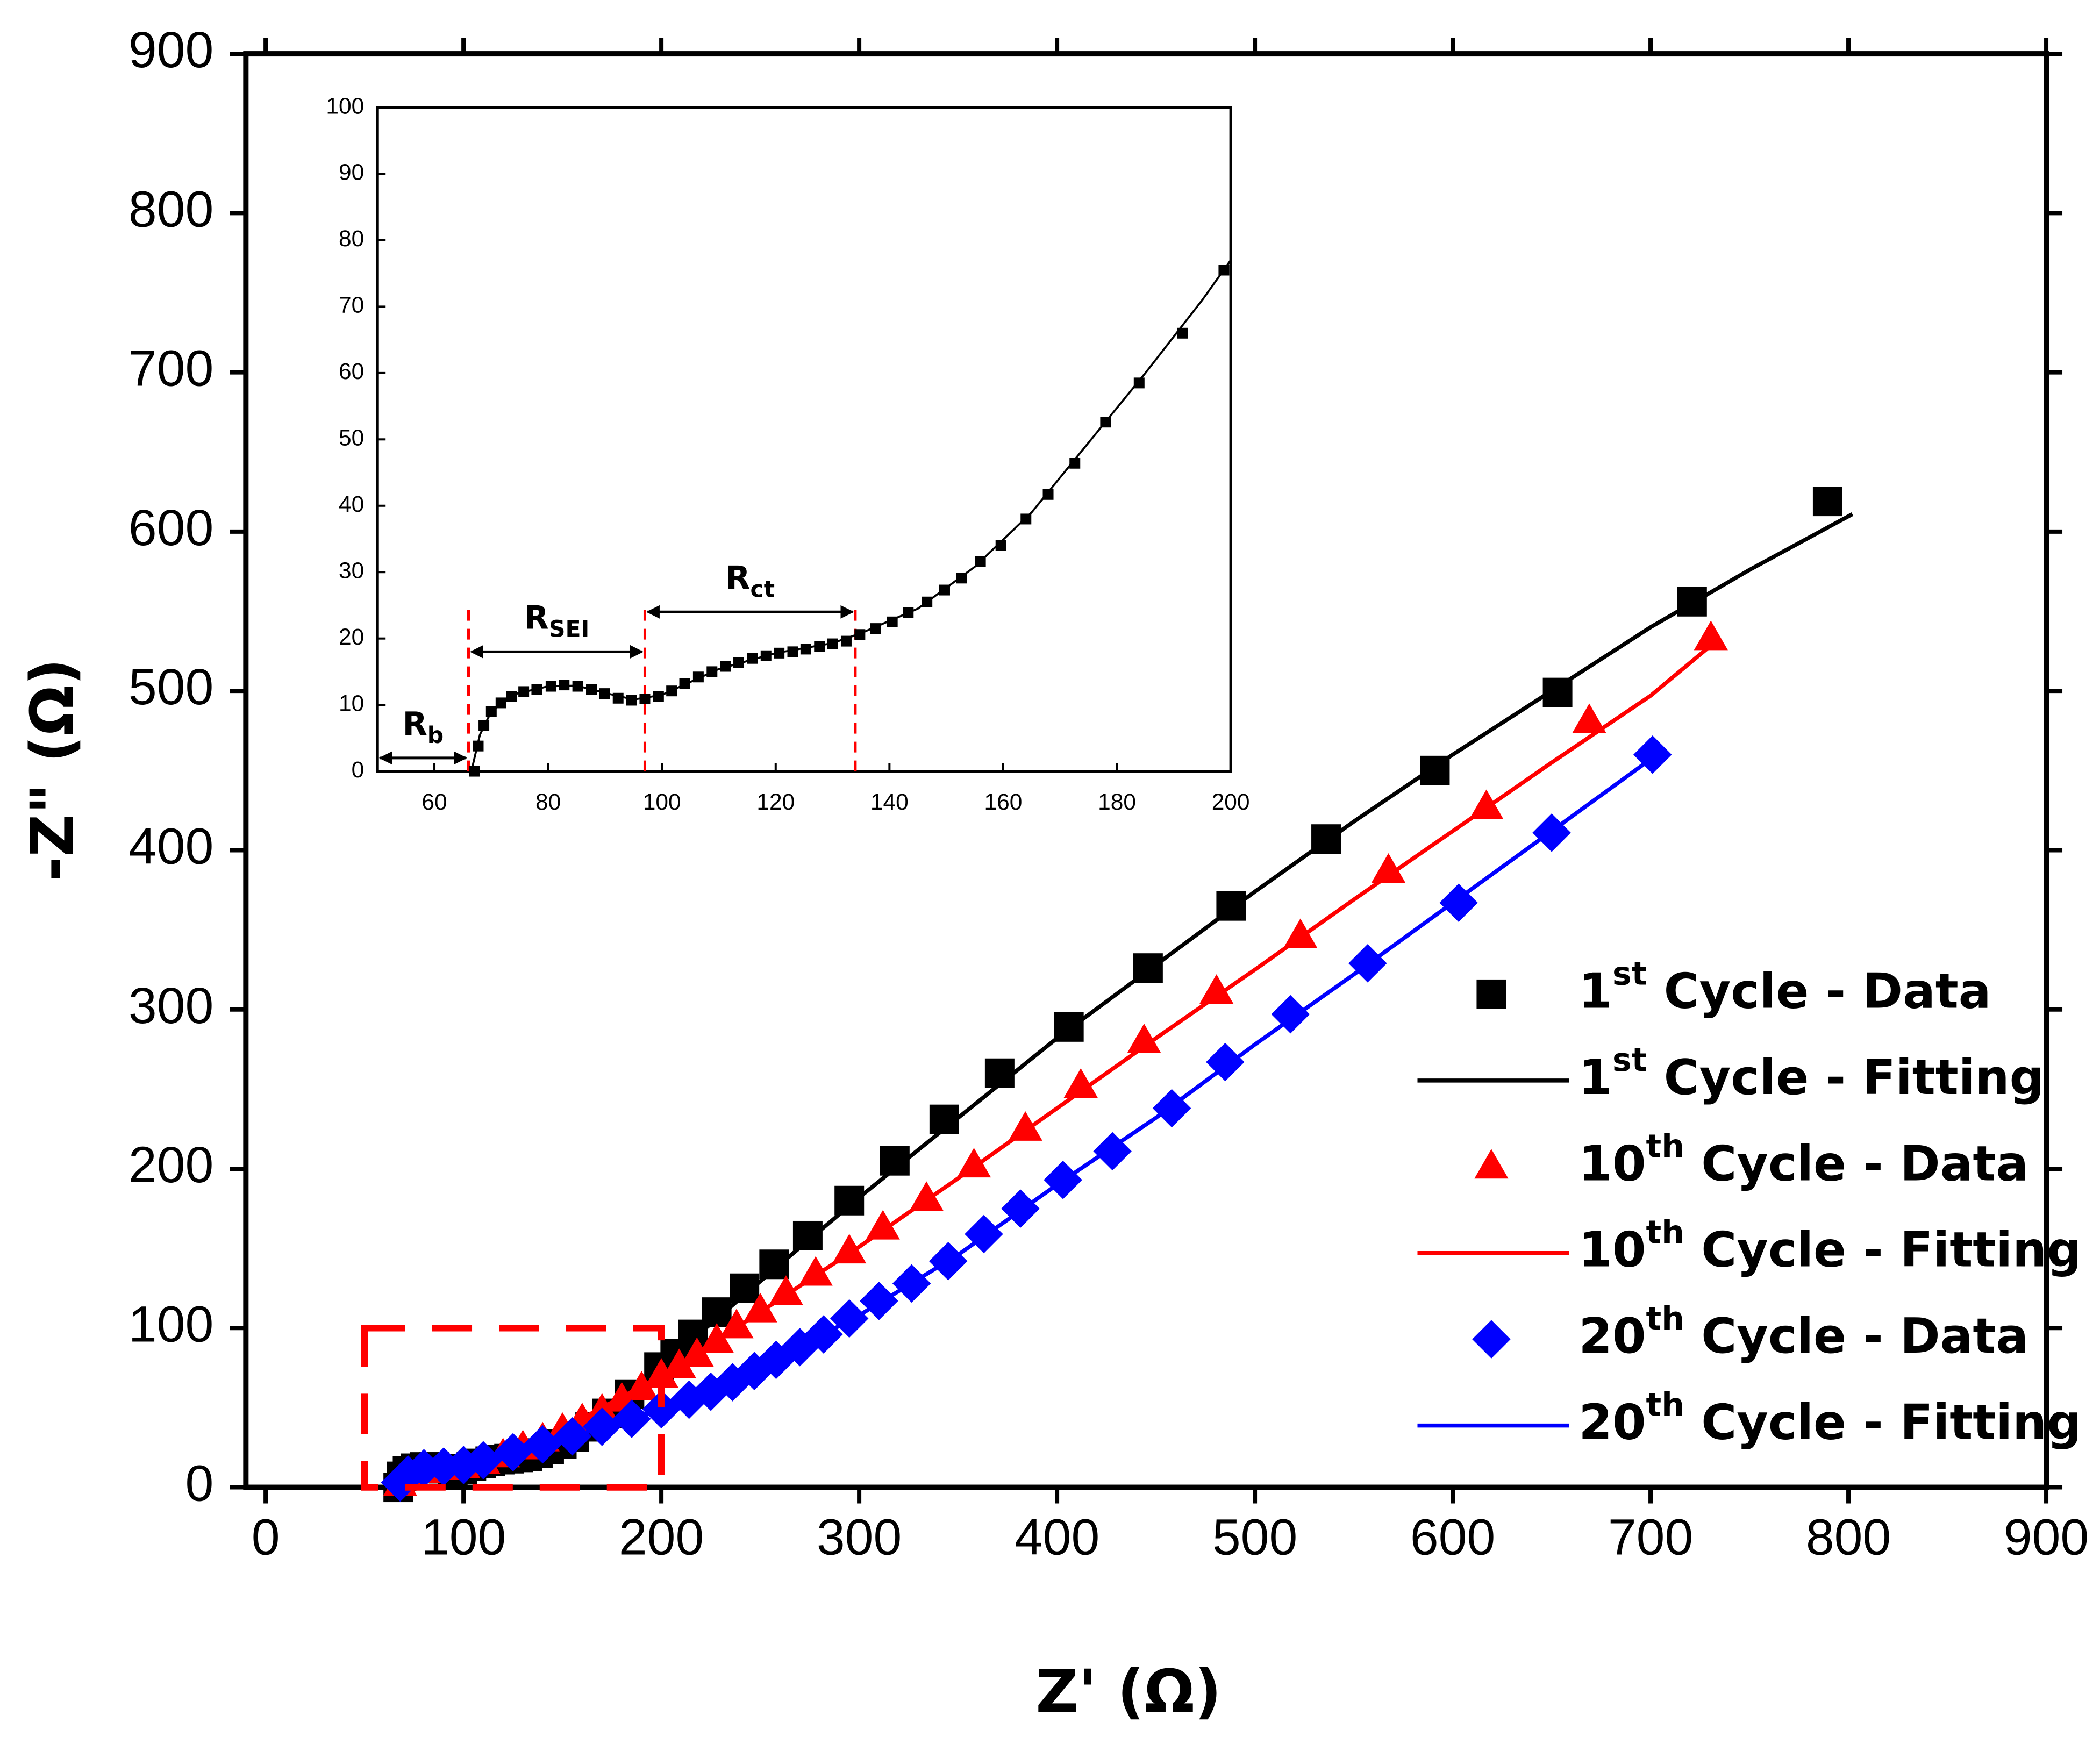  What do you see at coordinates (170, 1165) in the screenshot?
I see `y-tick-label: 200` at bounding box center [170, 1165].